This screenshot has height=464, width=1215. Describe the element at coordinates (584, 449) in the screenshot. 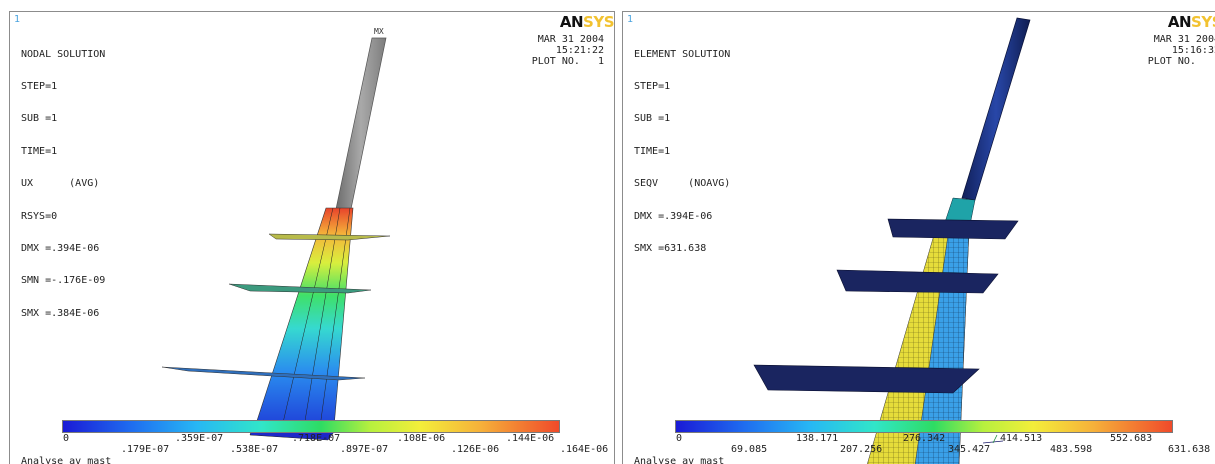

I see `legend-tick: .164E-06` at that location.